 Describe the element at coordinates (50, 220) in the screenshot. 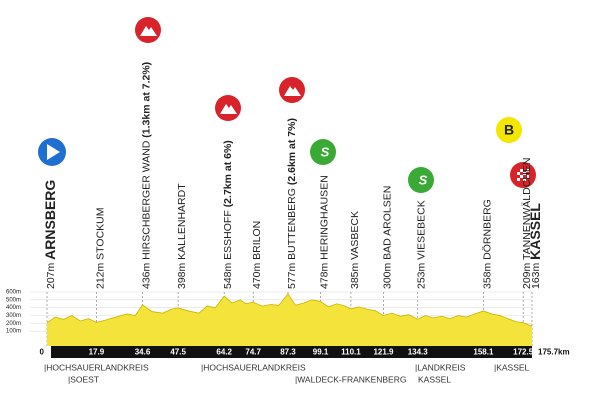

I see `waypoint-name: ARNSBERG` at that location.